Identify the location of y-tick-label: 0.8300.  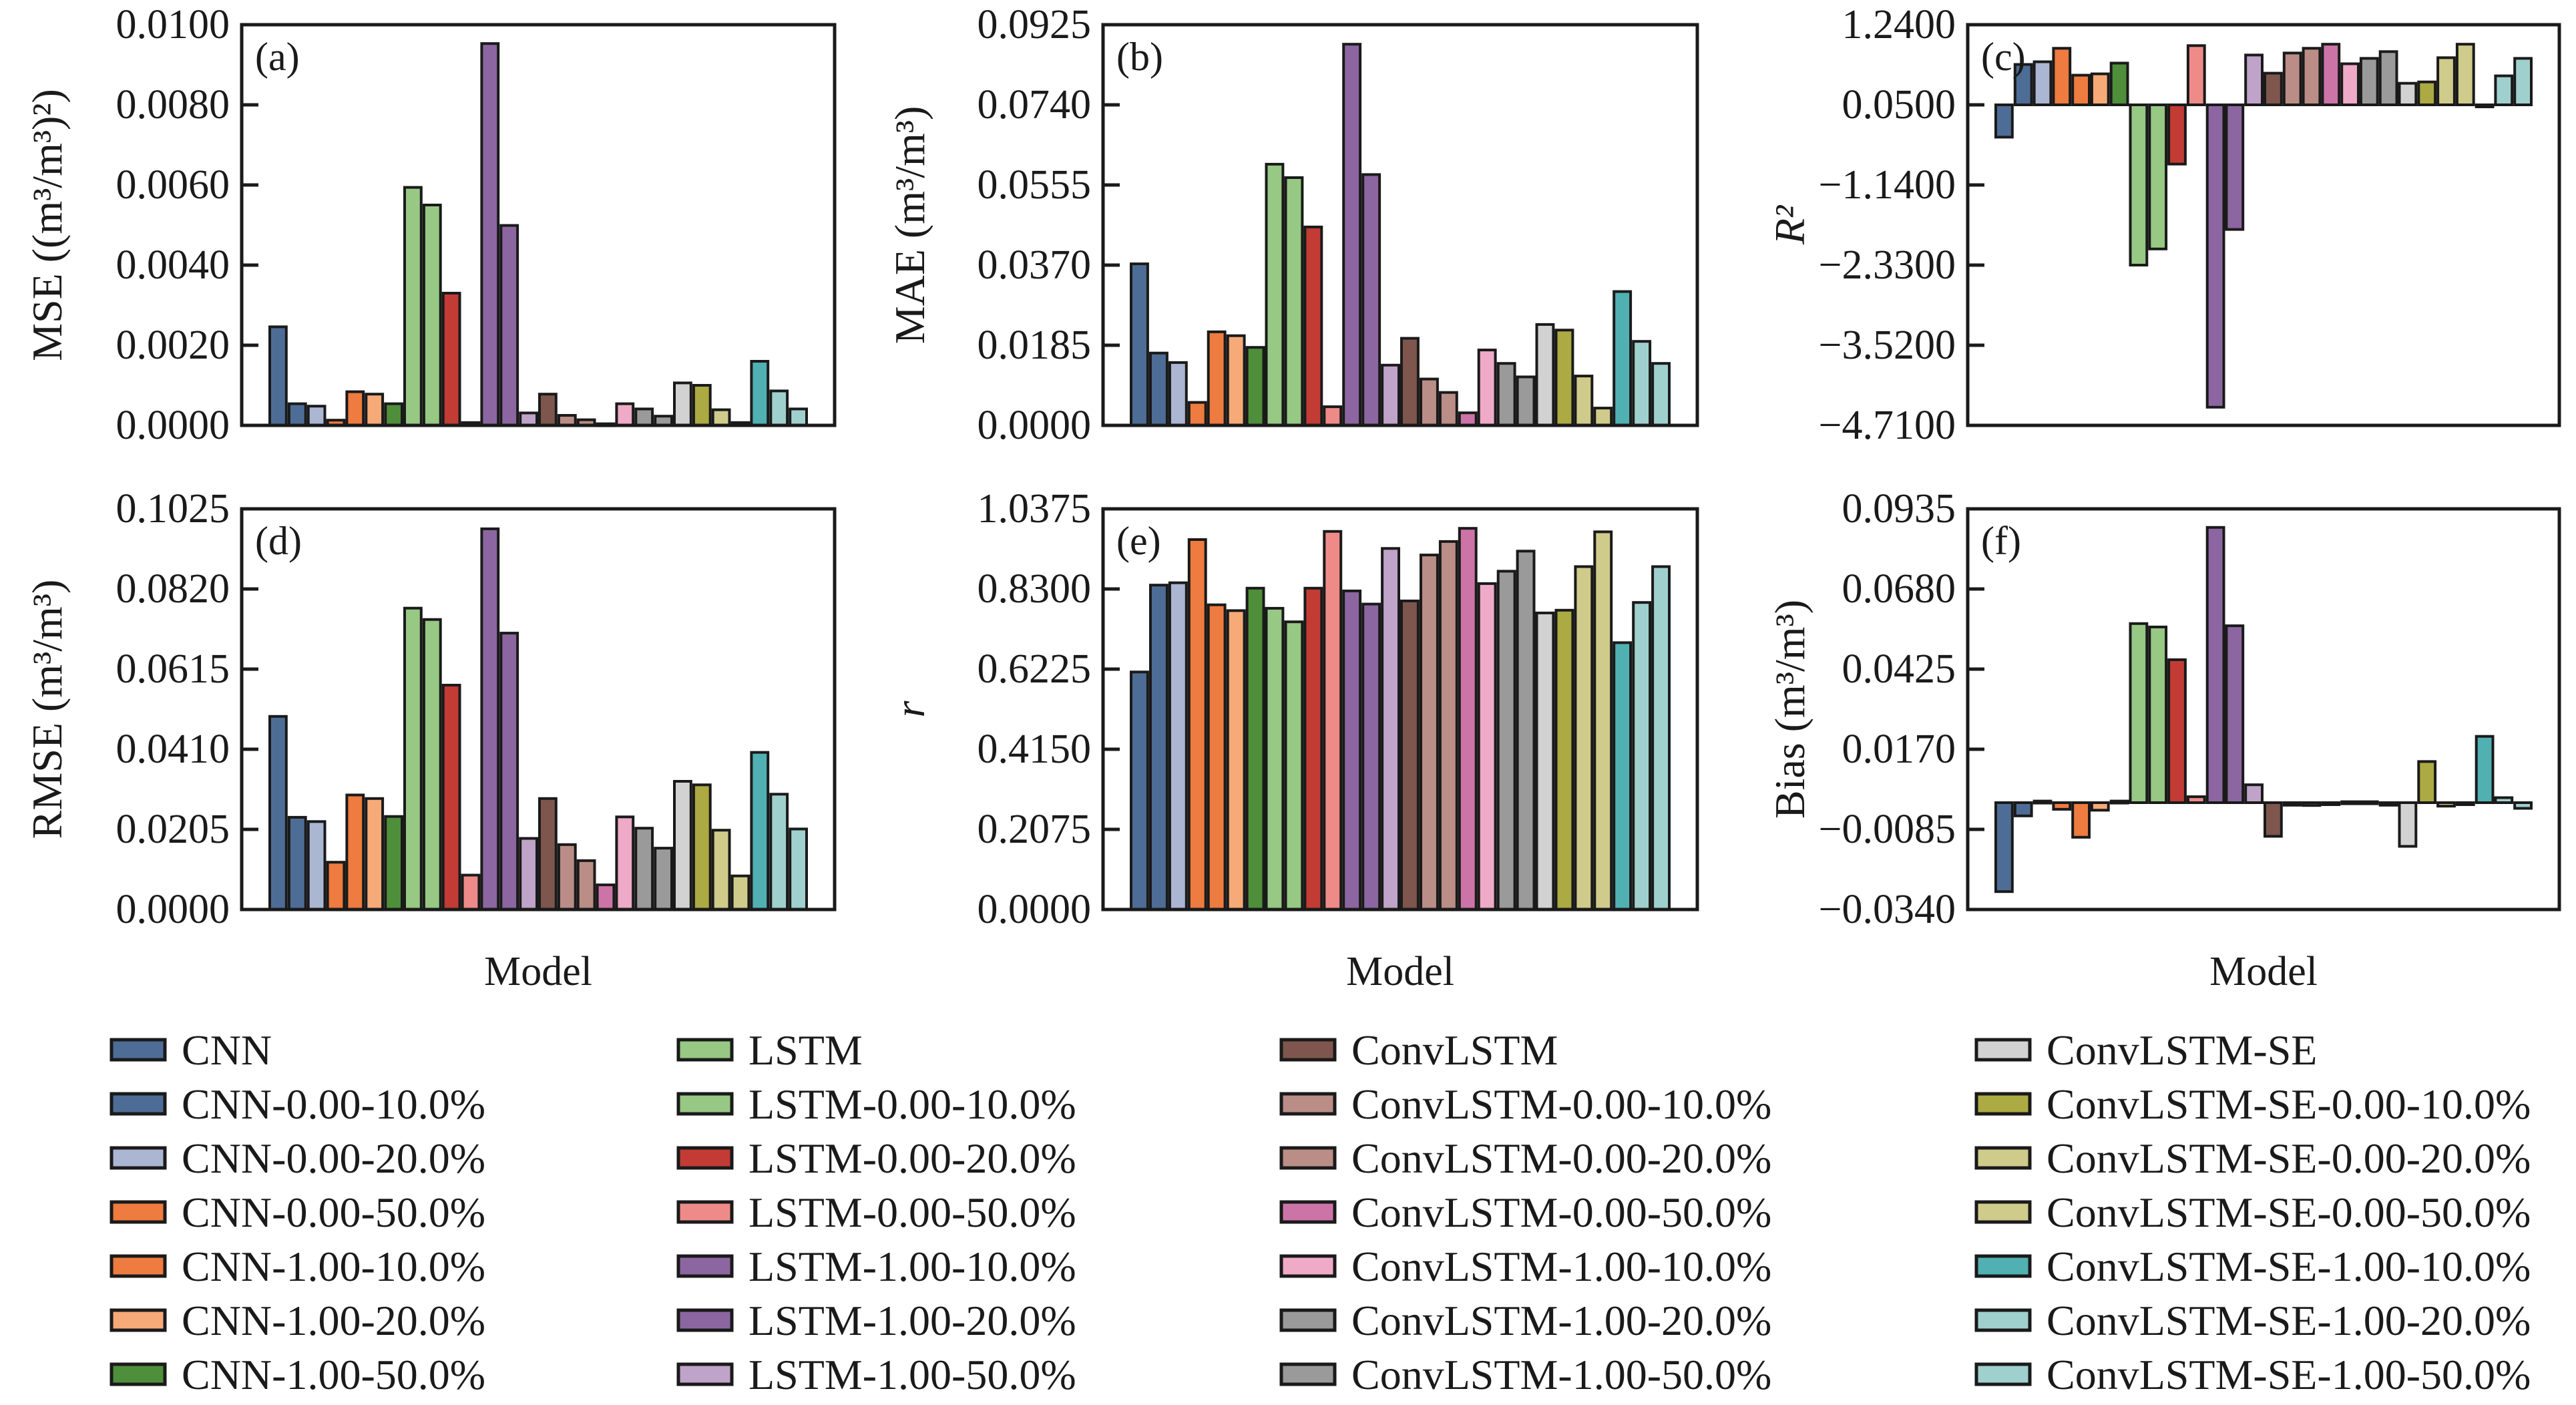
(1035, 589).